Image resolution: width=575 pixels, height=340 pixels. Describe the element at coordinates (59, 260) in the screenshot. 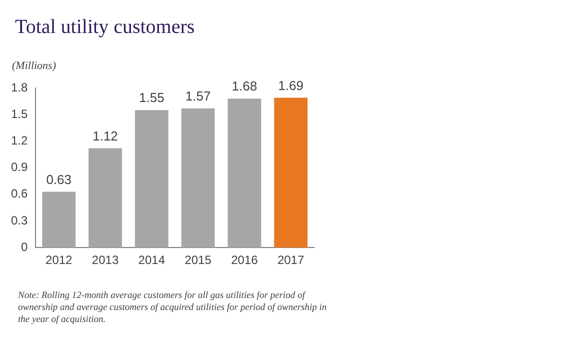

I see `x-tick-label: 2012` at that location.